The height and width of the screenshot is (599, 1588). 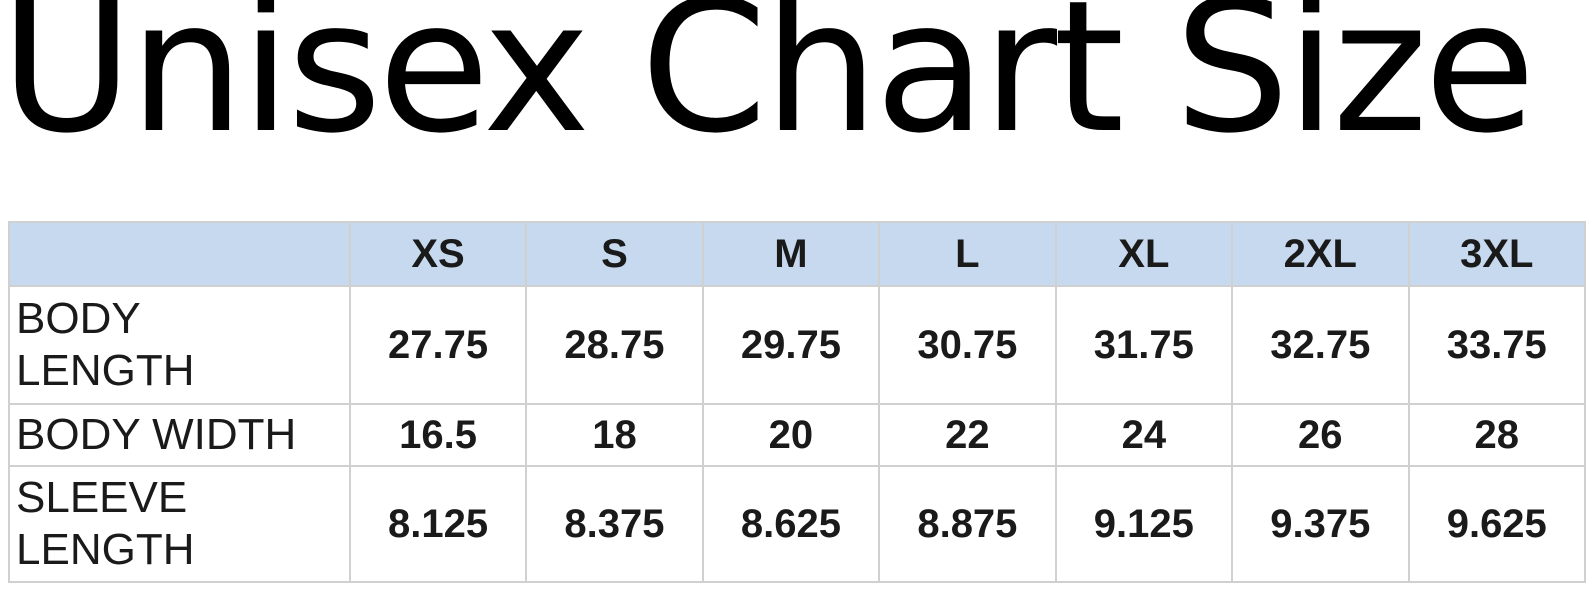 What do you see at coordinates (791, 254) in the screenshot?
I see `column-header-m: M` at bounding box center [791, 254].